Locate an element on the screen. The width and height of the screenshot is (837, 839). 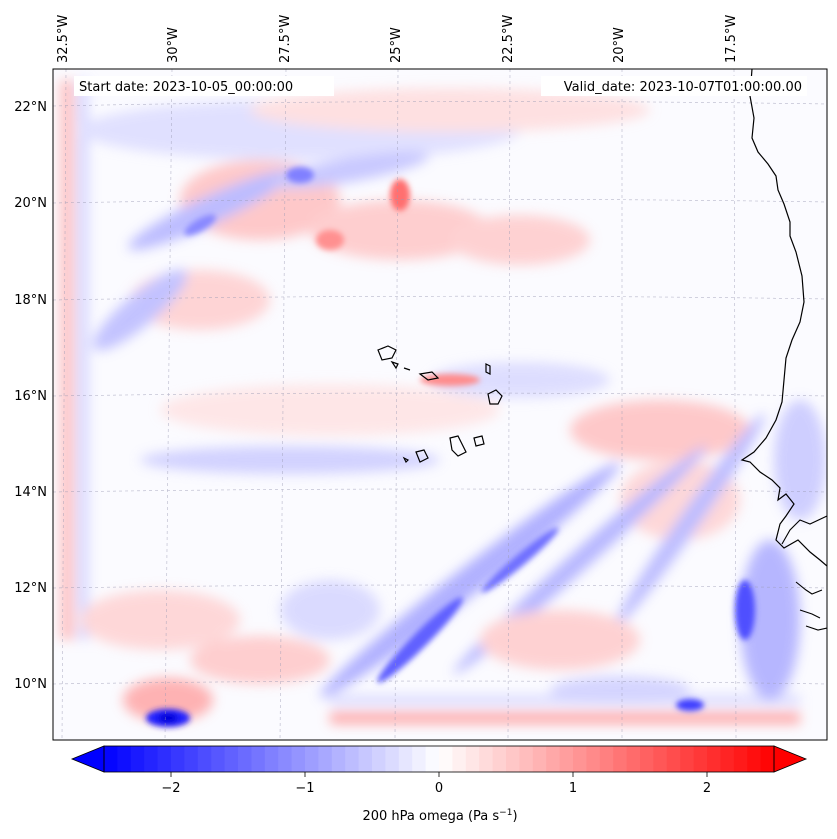
lon-label-27-5w: 27.5°W is located at coordinates (285, 39).